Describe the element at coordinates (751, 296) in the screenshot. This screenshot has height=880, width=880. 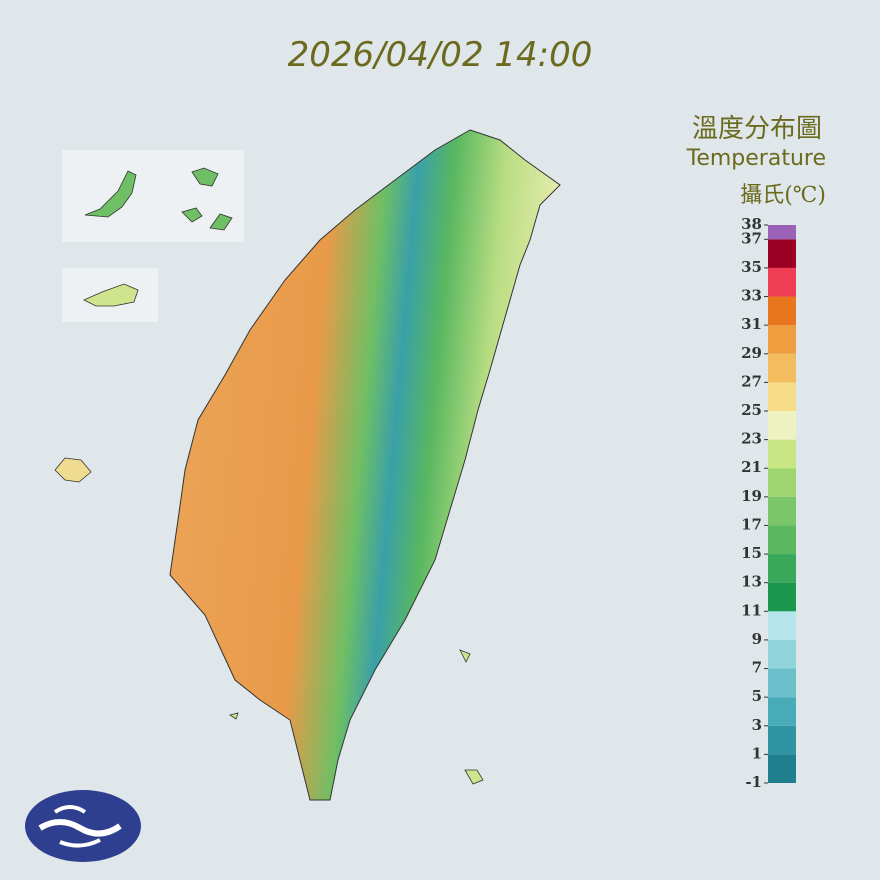
I see `tick-label: 33` at that location.